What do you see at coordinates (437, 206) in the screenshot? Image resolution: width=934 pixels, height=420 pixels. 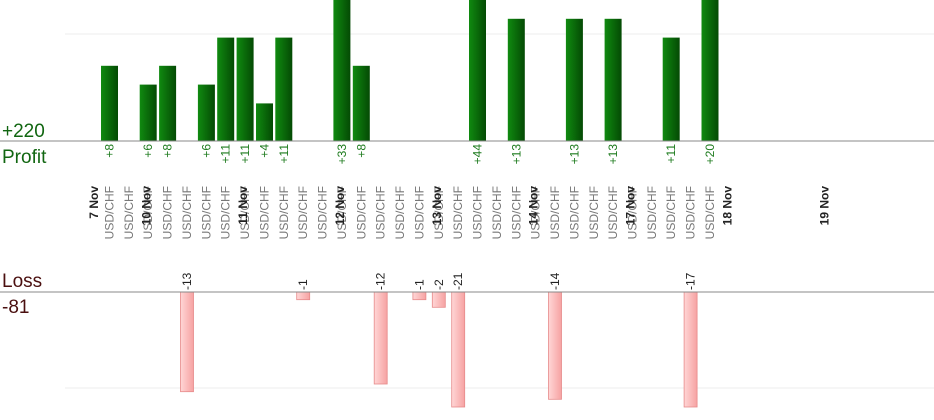 I see `date-label: 13 Nov` at bounding box center [437, 206].